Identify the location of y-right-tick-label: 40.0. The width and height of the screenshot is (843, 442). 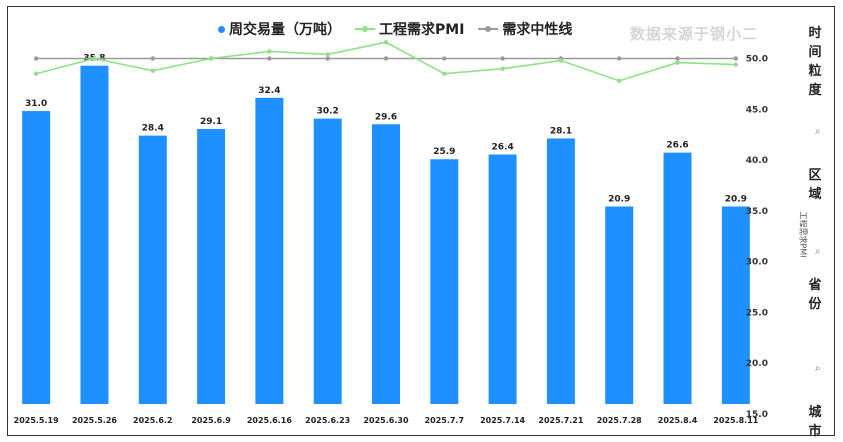
(757, 161).